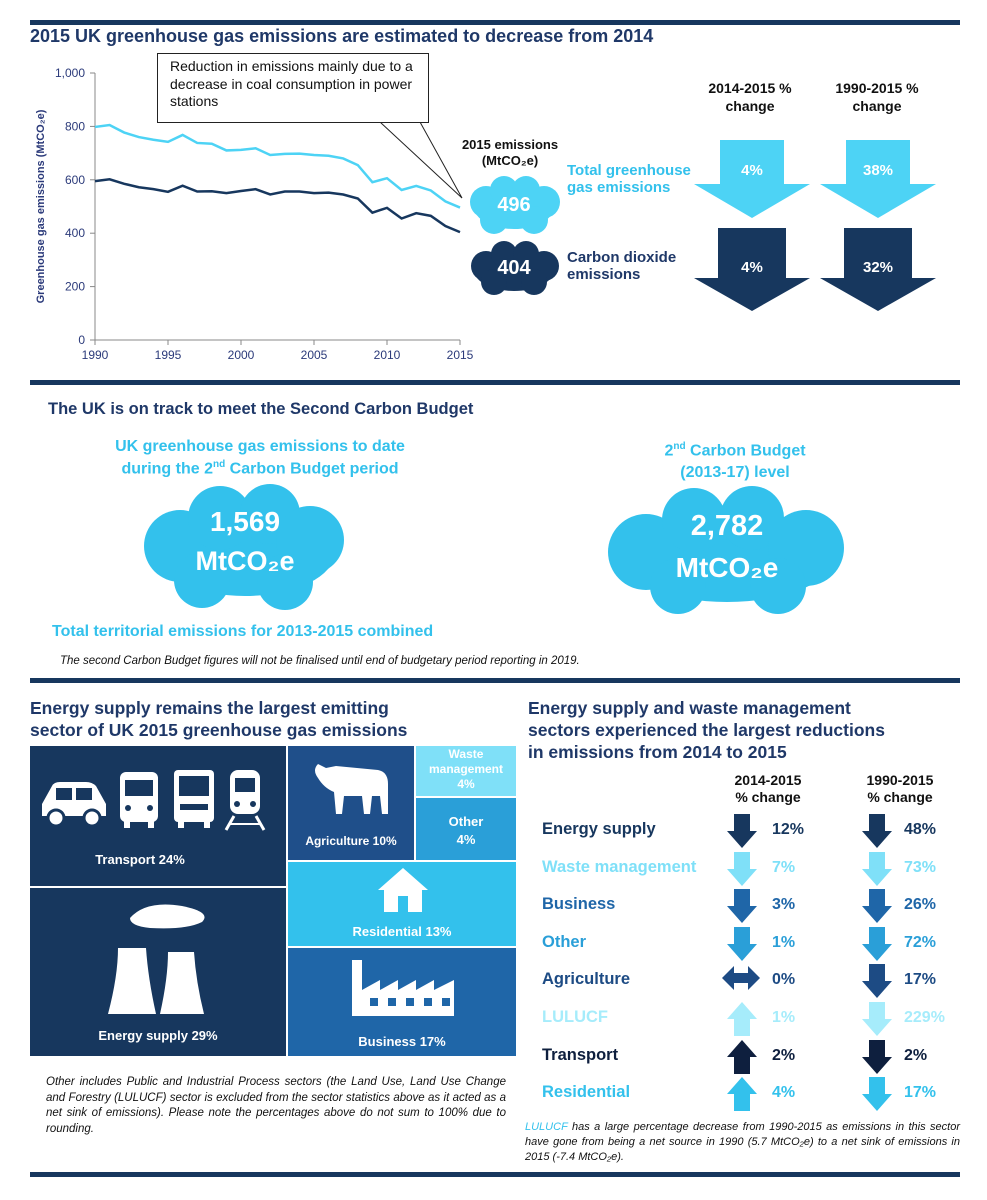  I want to click on x-tick-label: 2010, so click(387, 355).